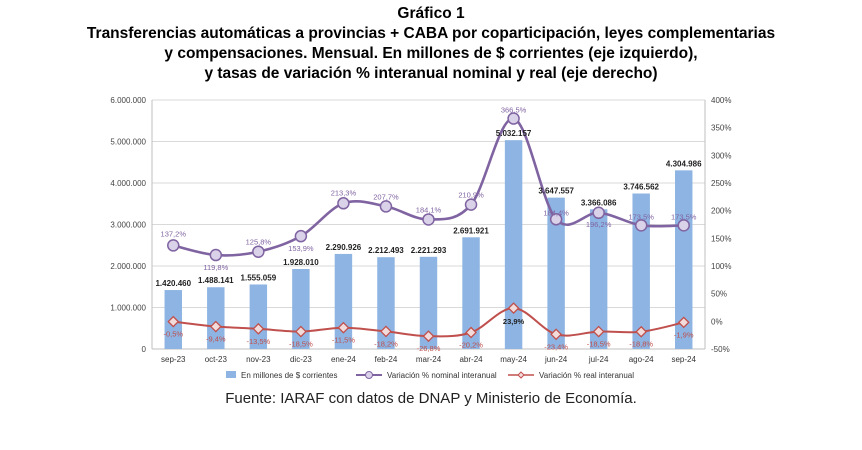 Image resolution: width=862 pixels, height=450 pixels. Describe the element at coordinates (343, 359) in the screenshot. I see `x-tick-label: ene-24` at that location.